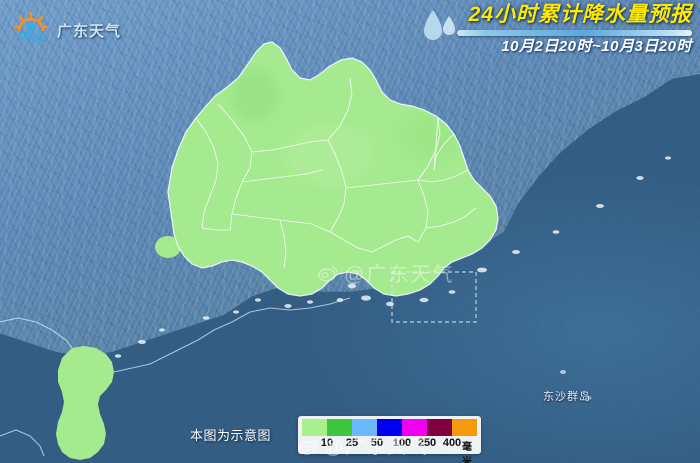  I want to click on legend-tick-50: 50, so click(377, 443).